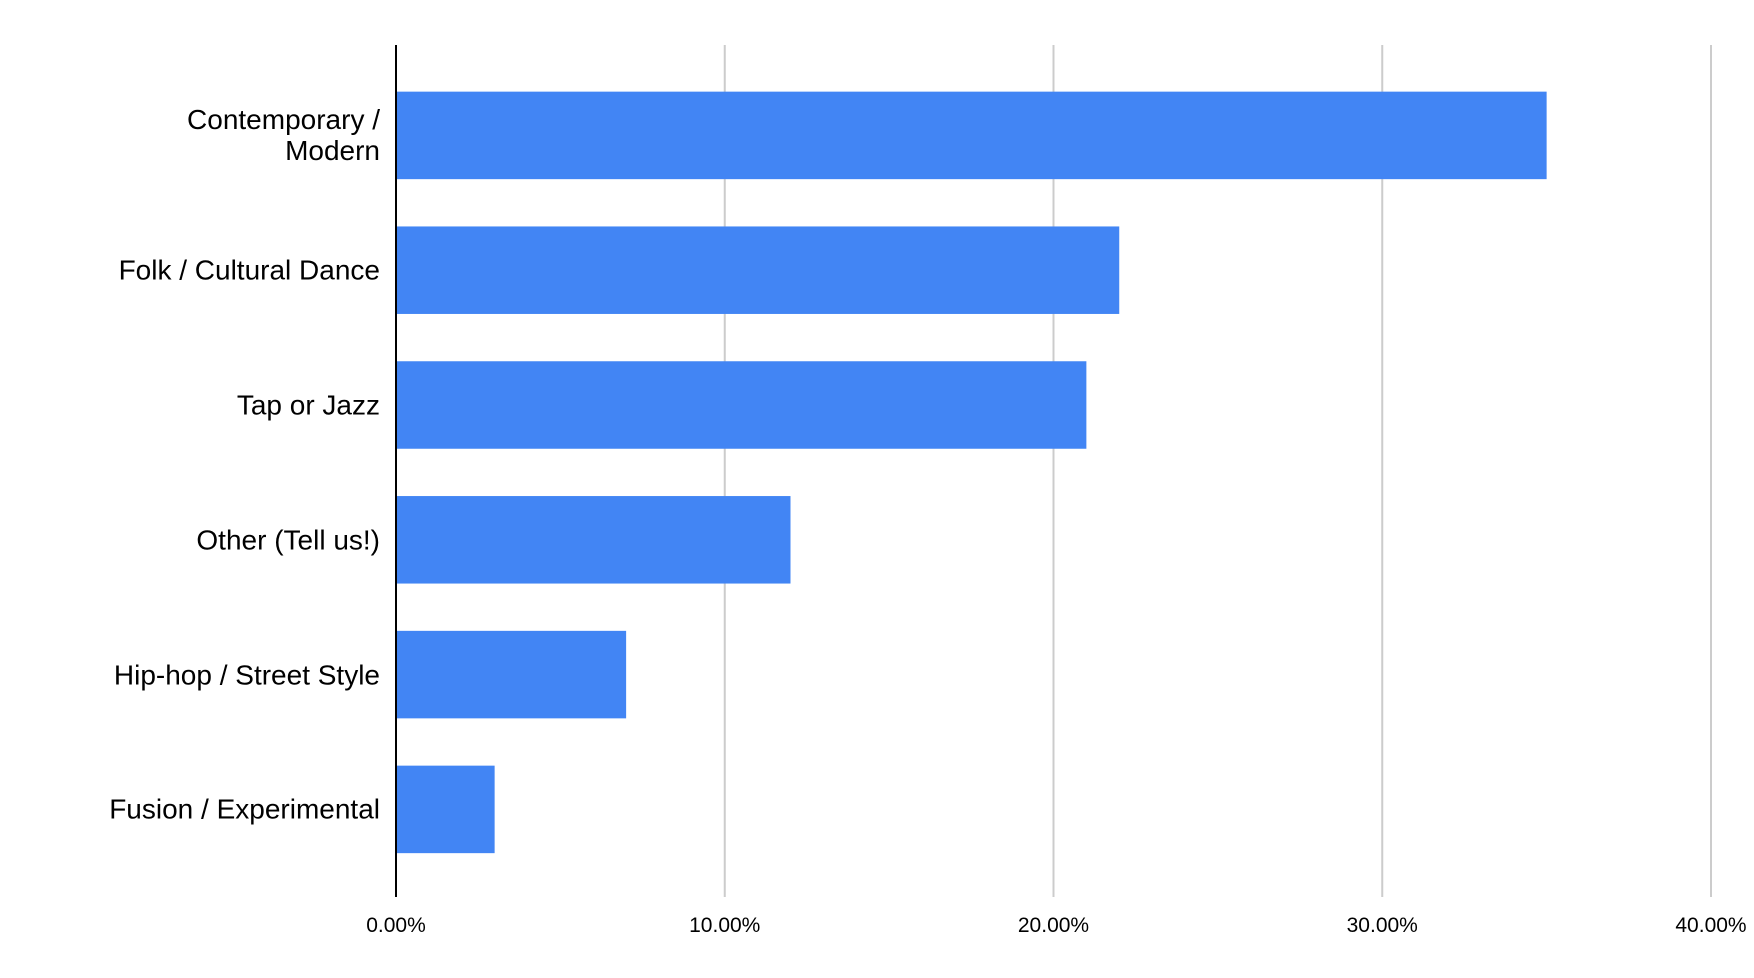 This screenshot has width=1754, height=978. What do you see at coordinates (1710, 925) in the screenshot?
I see `x-tick-label: 40.00%` at bounding box center [1710, 925].